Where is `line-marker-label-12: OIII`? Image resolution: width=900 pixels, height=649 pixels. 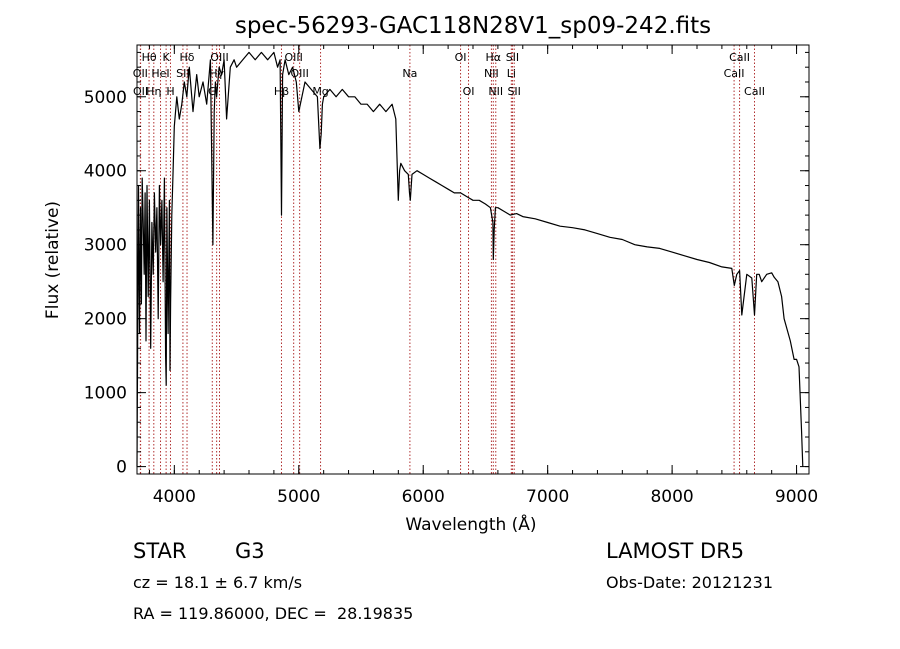
line-marker-label-12: OIII is located at coordinates (293, 57).